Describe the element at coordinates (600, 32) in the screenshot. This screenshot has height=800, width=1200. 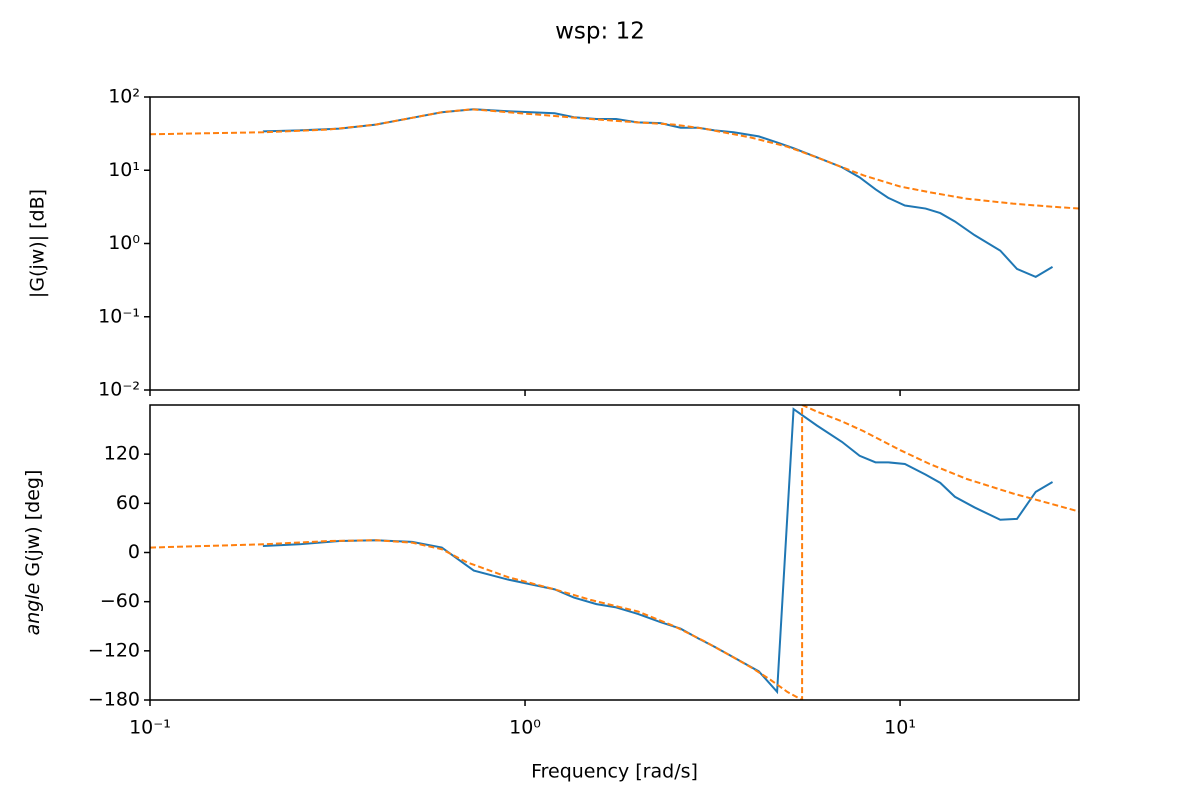
I see `chart-title: wsp: 12` at that location.